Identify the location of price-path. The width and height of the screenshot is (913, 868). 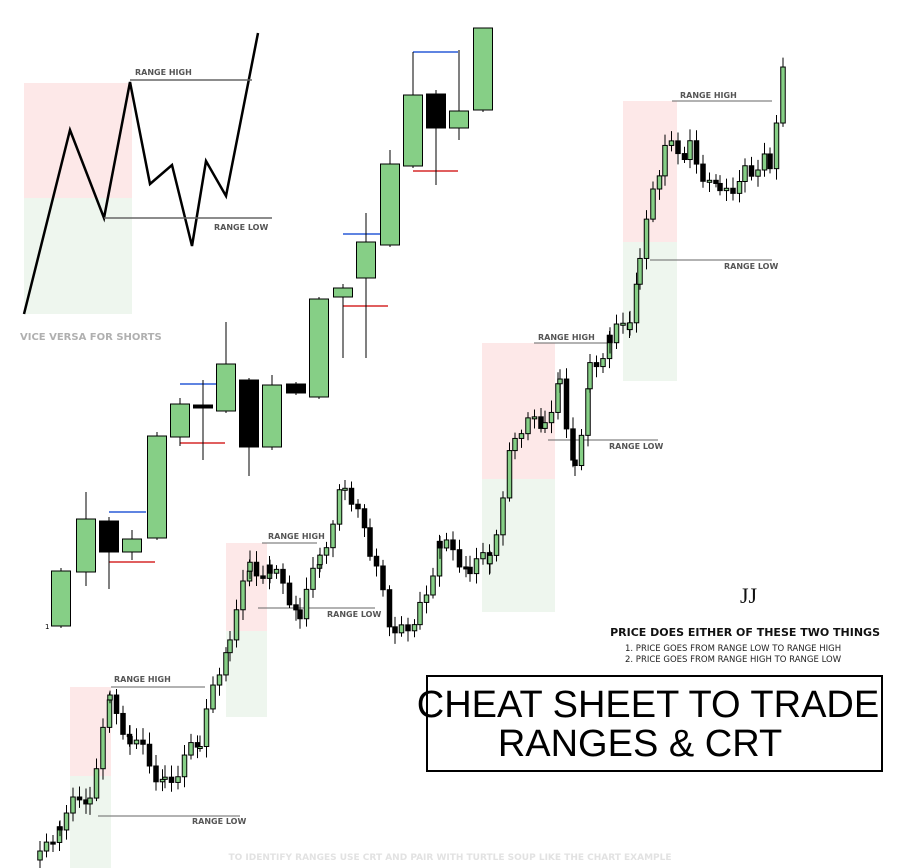
(141, 173).